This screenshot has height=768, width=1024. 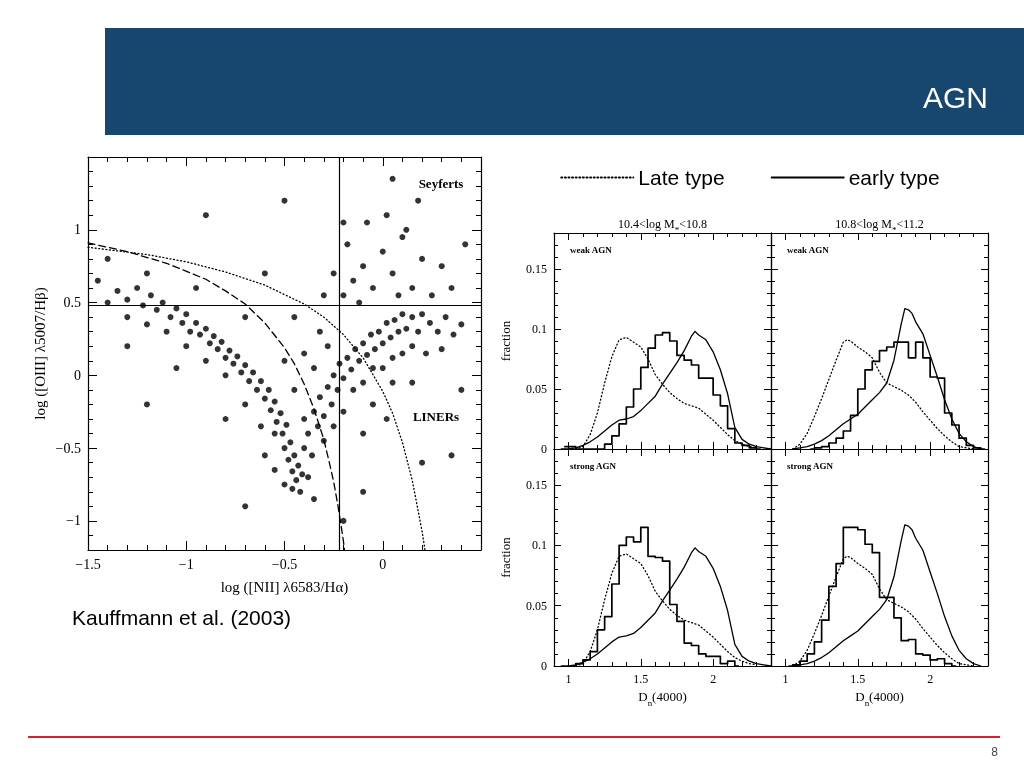 I want to click on x-tick-label: −0.5, so click(x=284, y=564).